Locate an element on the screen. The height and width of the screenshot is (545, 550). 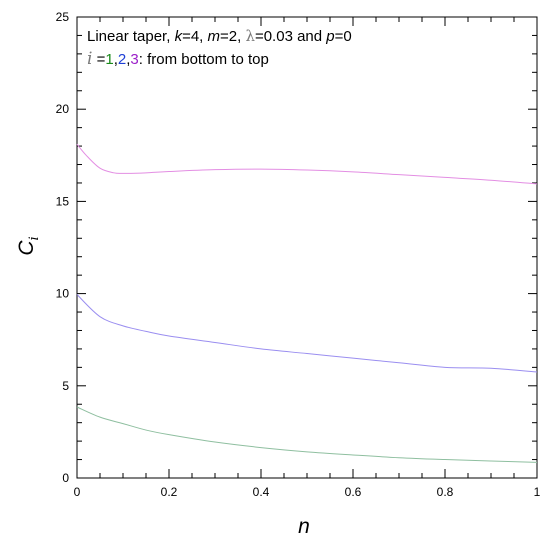
y-tick-label: 0 is located at coordinates (65, 478).